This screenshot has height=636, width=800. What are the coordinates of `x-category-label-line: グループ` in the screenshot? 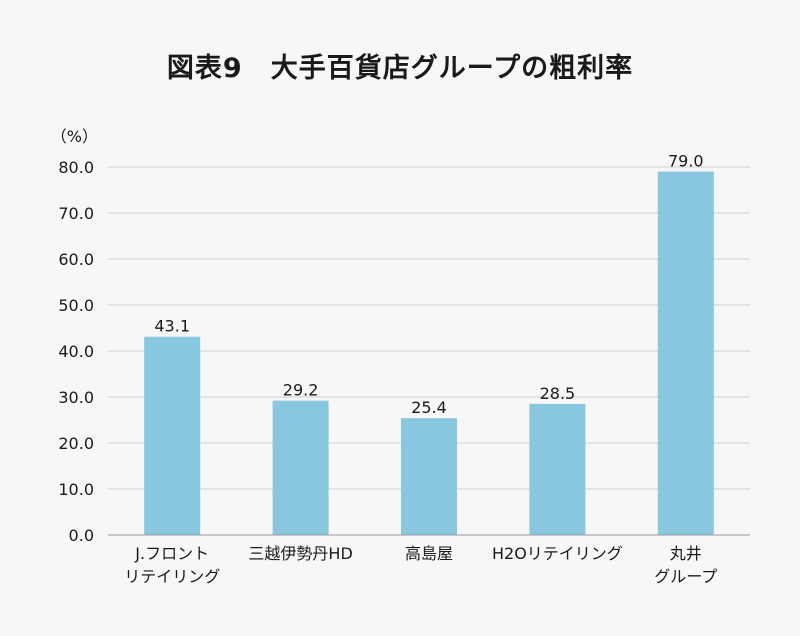 It's located at (685, 576).